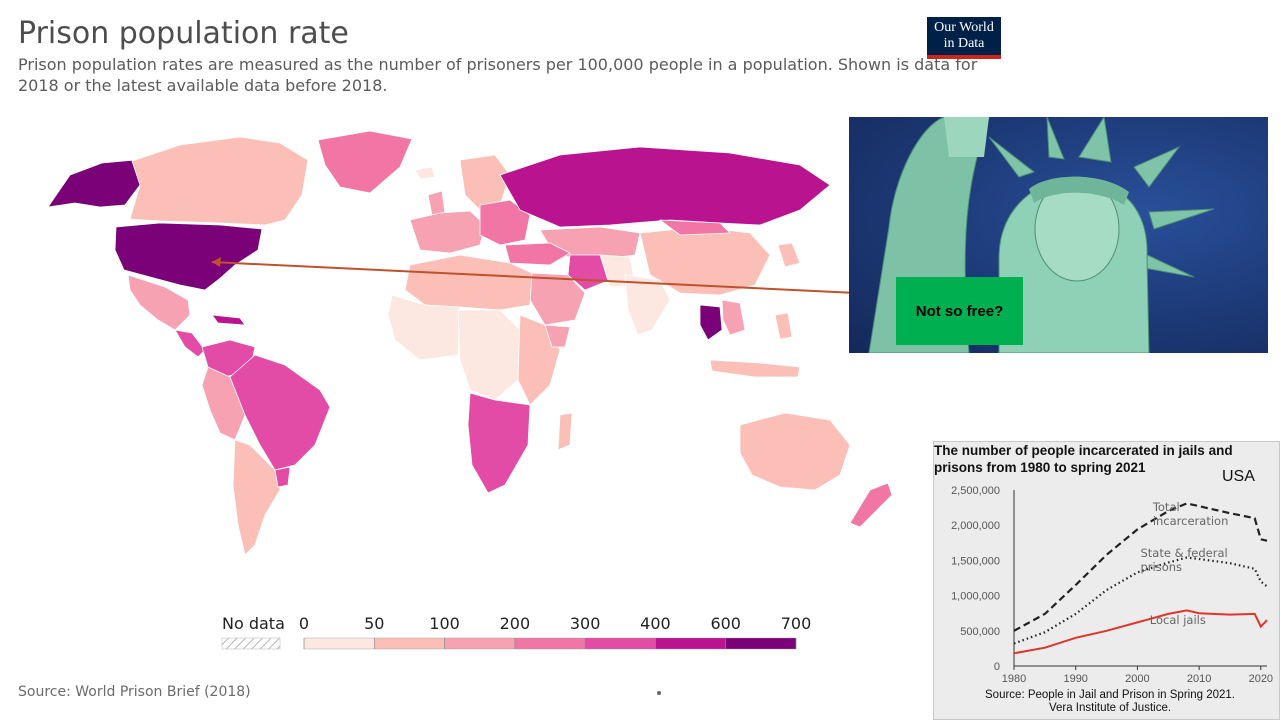 This screenshot has height=720, width=1280. What do you see at coordinates (725, 623) in the screenshot?
I see `legend-tick-label: 600` at bounding box center [725, 623].